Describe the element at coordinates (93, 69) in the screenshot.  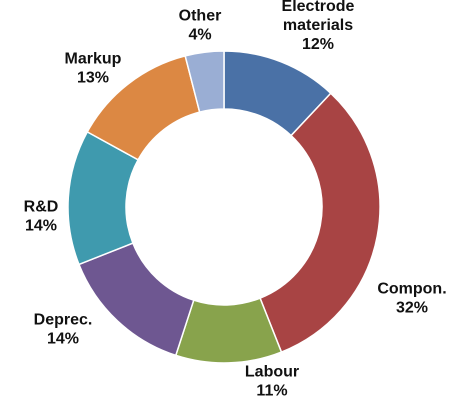
I see `slice-label-markup: Markup 13%` at that location.